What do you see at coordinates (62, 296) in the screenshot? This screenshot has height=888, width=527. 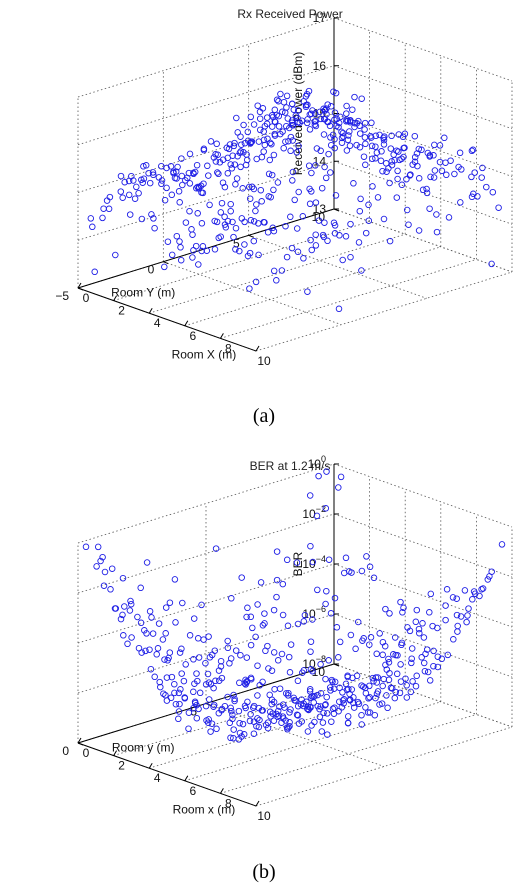 I see `y-tick-label: −5` at bounding box center [62, 296].